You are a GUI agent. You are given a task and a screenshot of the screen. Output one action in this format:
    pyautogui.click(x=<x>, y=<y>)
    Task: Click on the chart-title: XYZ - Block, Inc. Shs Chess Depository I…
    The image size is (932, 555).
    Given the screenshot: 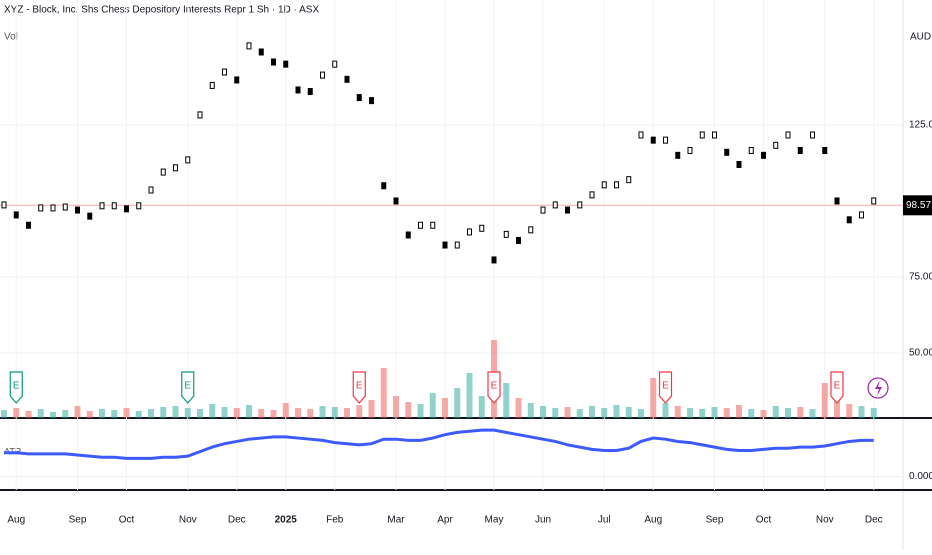 What is the action you would take?
    pyautogui.click(x=161, y=10)
    